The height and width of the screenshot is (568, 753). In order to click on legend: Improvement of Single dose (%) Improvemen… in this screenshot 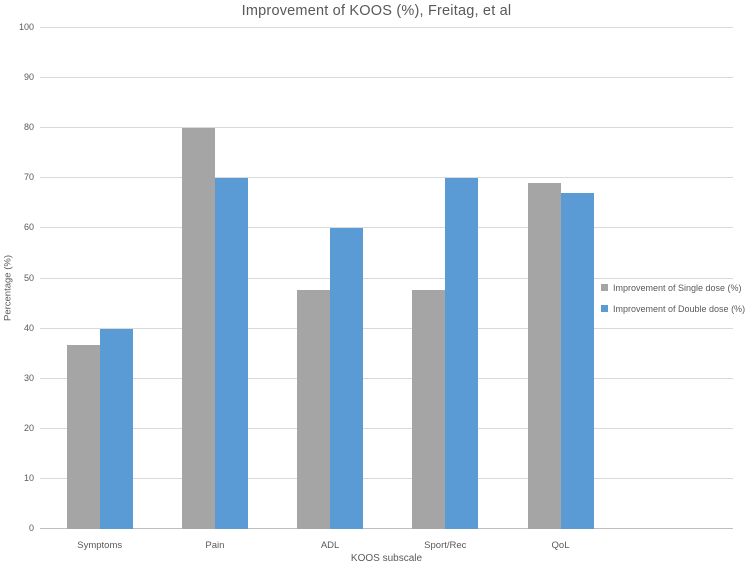, I will do `click(673, 302)`.